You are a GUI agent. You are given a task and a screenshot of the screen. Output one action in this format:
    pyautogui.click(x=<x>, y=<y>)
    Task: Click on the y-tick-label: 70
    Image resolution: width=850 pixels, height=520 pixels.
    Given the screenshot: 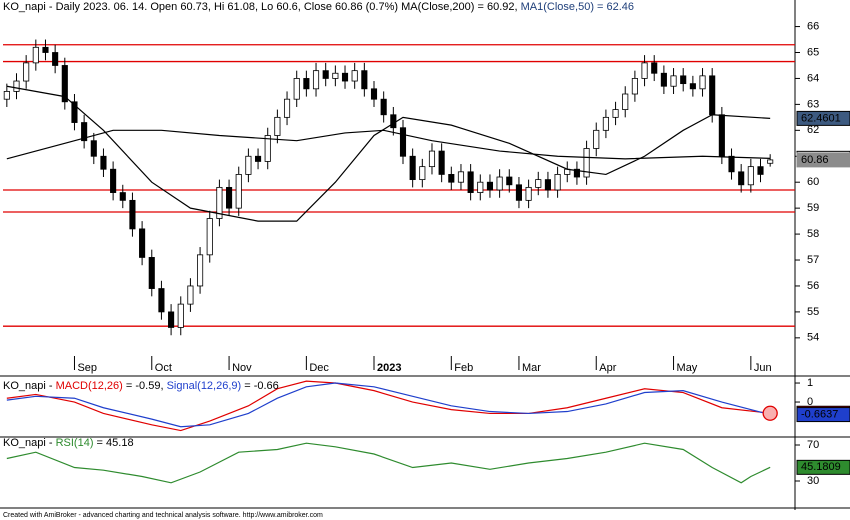 What is the action you would take?
    pyautogui.click(x=813, y=445)
    